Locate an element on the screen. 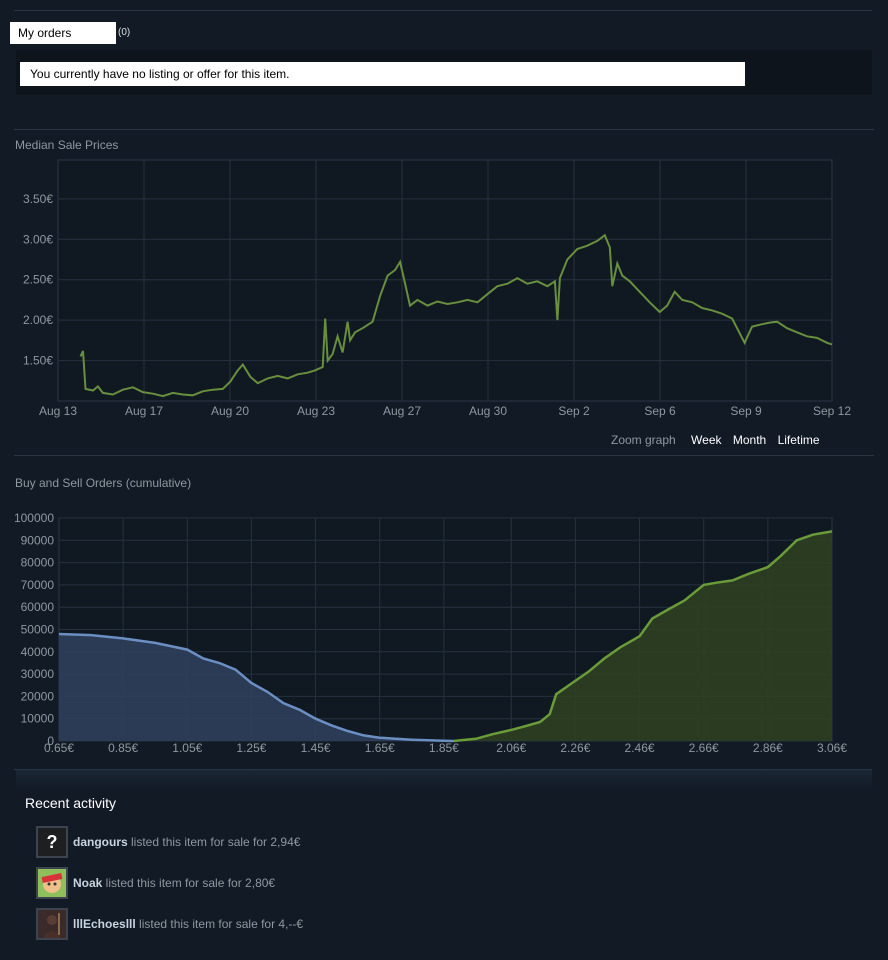  median-x-tick-label: Aug 20 is located at coordinates (230, 411).